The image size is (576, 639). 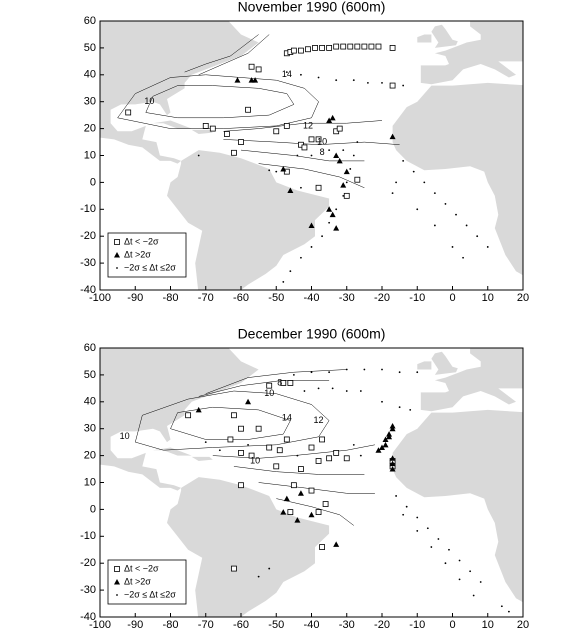 I want to click on x-tick-label: 20, so click(x=523, y=298).